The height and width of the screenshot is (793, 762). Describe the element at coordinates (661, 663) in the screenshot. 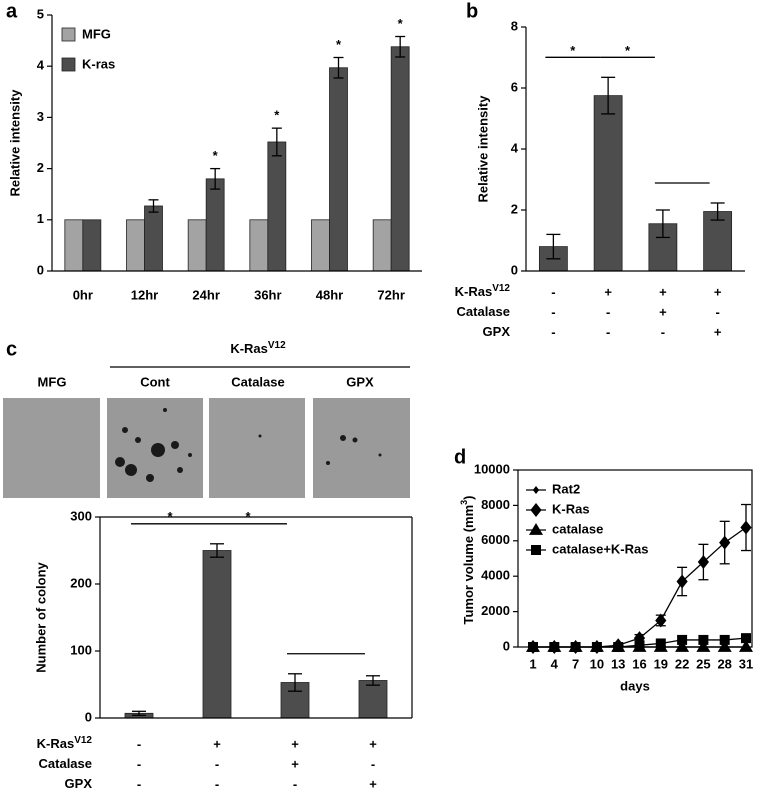

I see `x-tick-label: 19` at that location.